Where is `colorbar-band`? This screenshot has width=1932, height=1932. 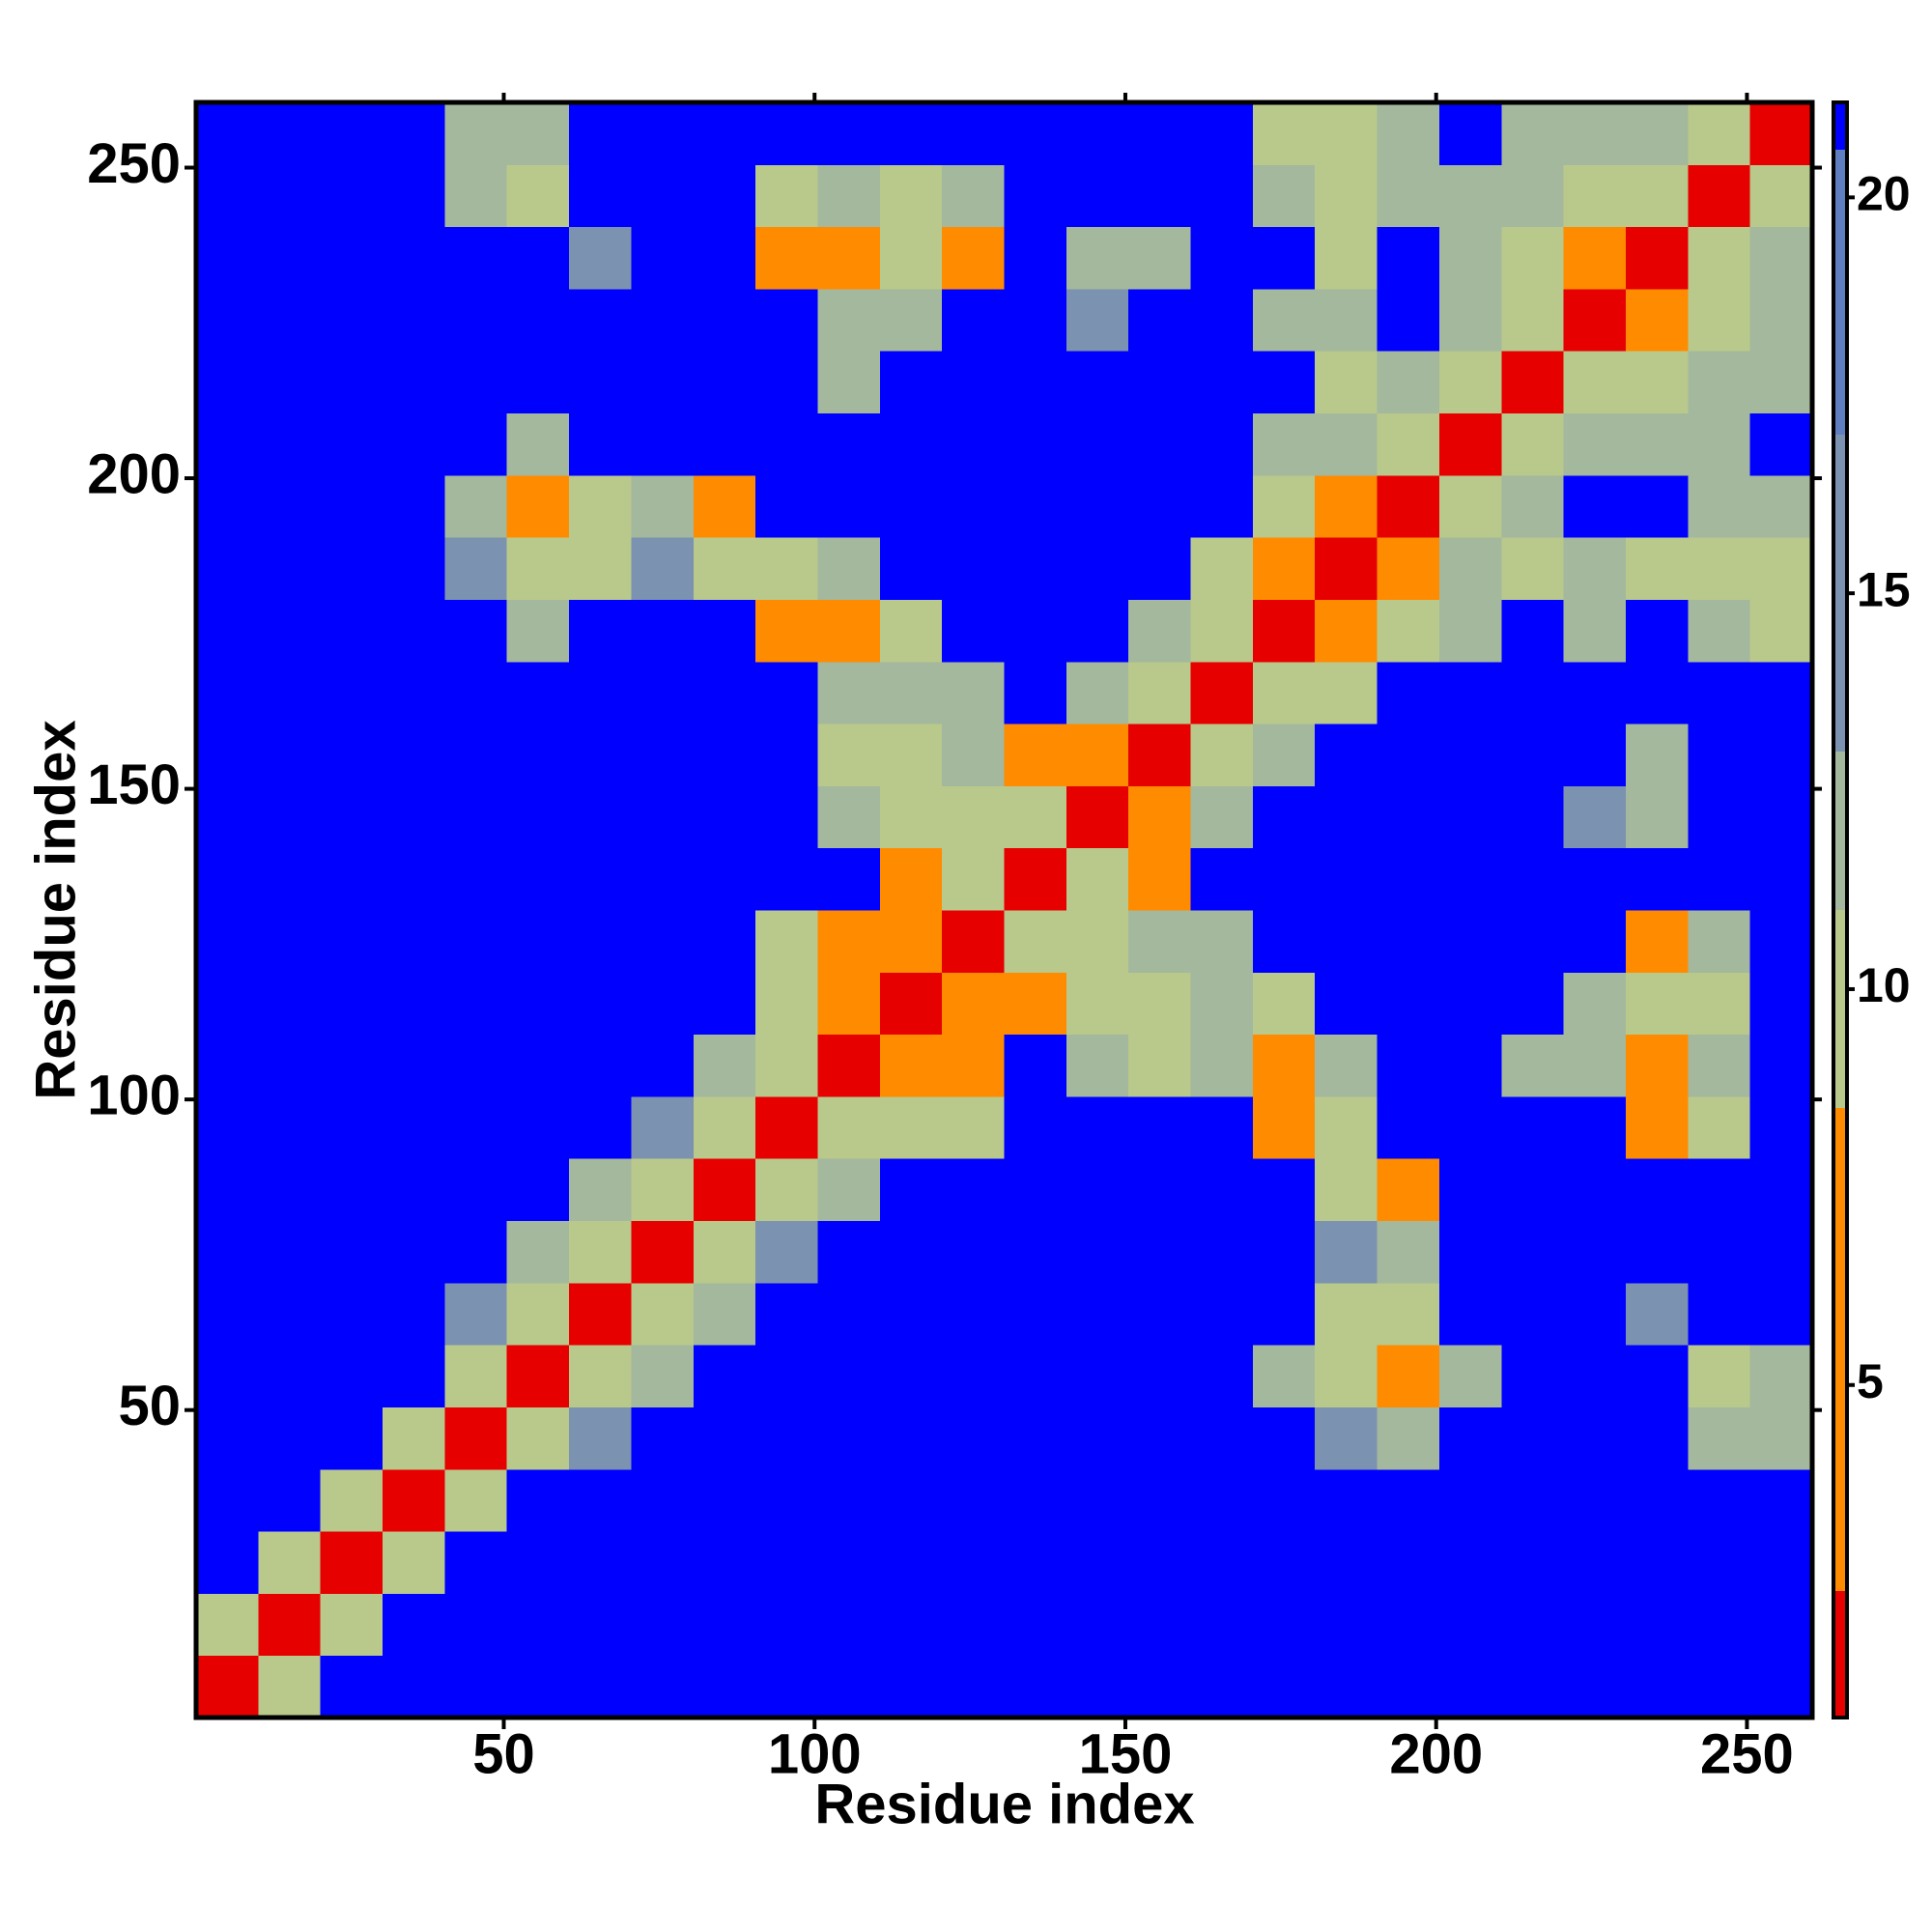 colorbar-band is located at coordinates (1840, 1009).